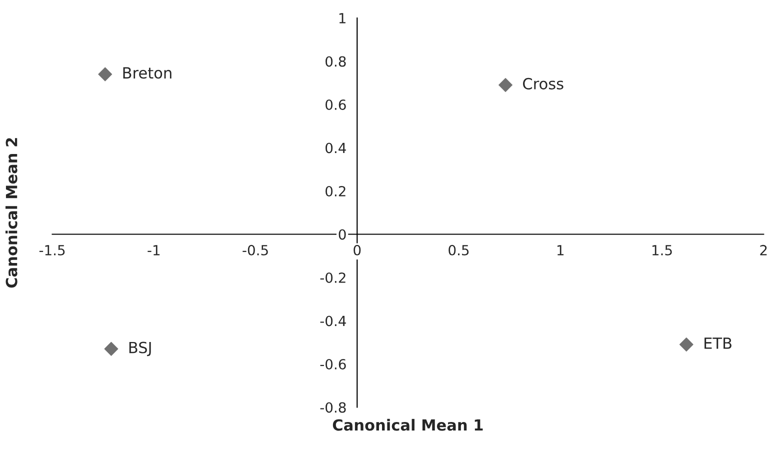 The height and width of the screenshot is (450, 769). What do you see at coordinates (11, 213) in the screenshot?
I see `y-axis-title: Canonical Mean 2` at bounding box center [11, 213].